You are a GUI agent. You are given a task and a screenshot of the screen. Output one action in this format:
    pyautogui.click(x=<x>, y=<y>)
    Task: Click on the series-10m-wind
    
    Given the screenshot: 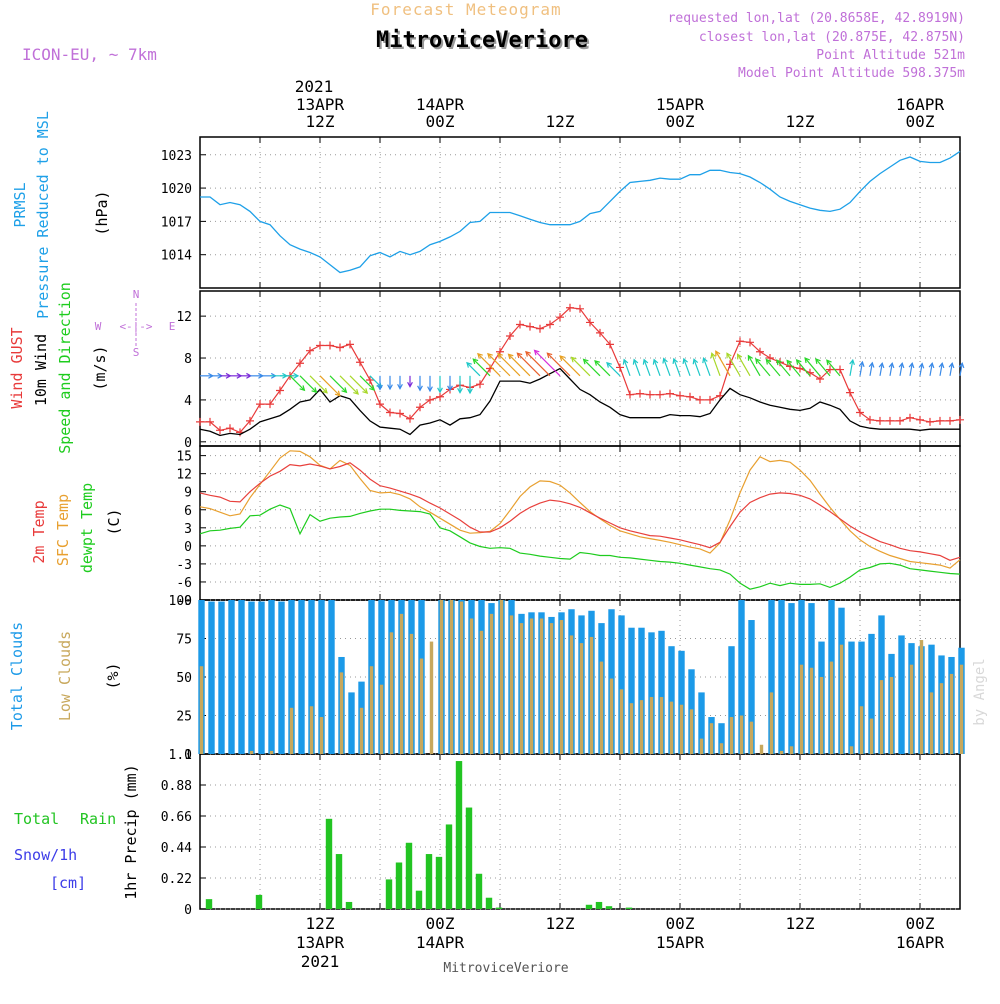 What is the action you would take?
    pyautogui.click(x=579, y=402)
    